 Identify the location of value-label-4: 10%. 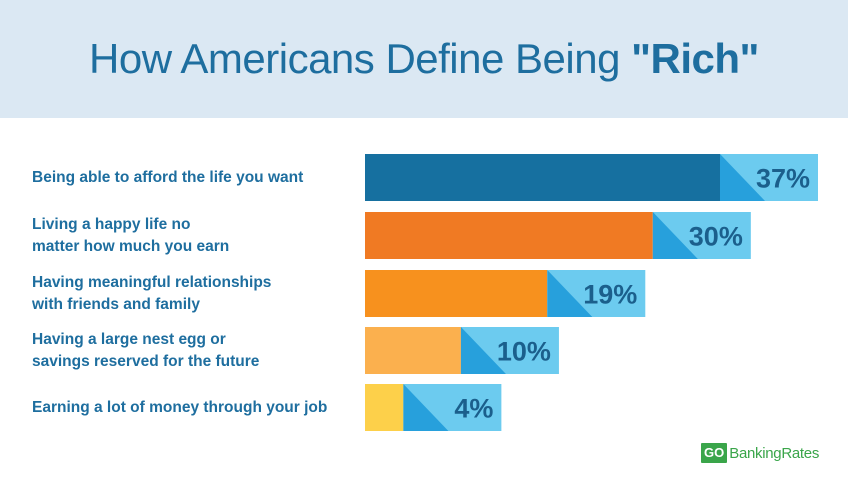
(524, 352).